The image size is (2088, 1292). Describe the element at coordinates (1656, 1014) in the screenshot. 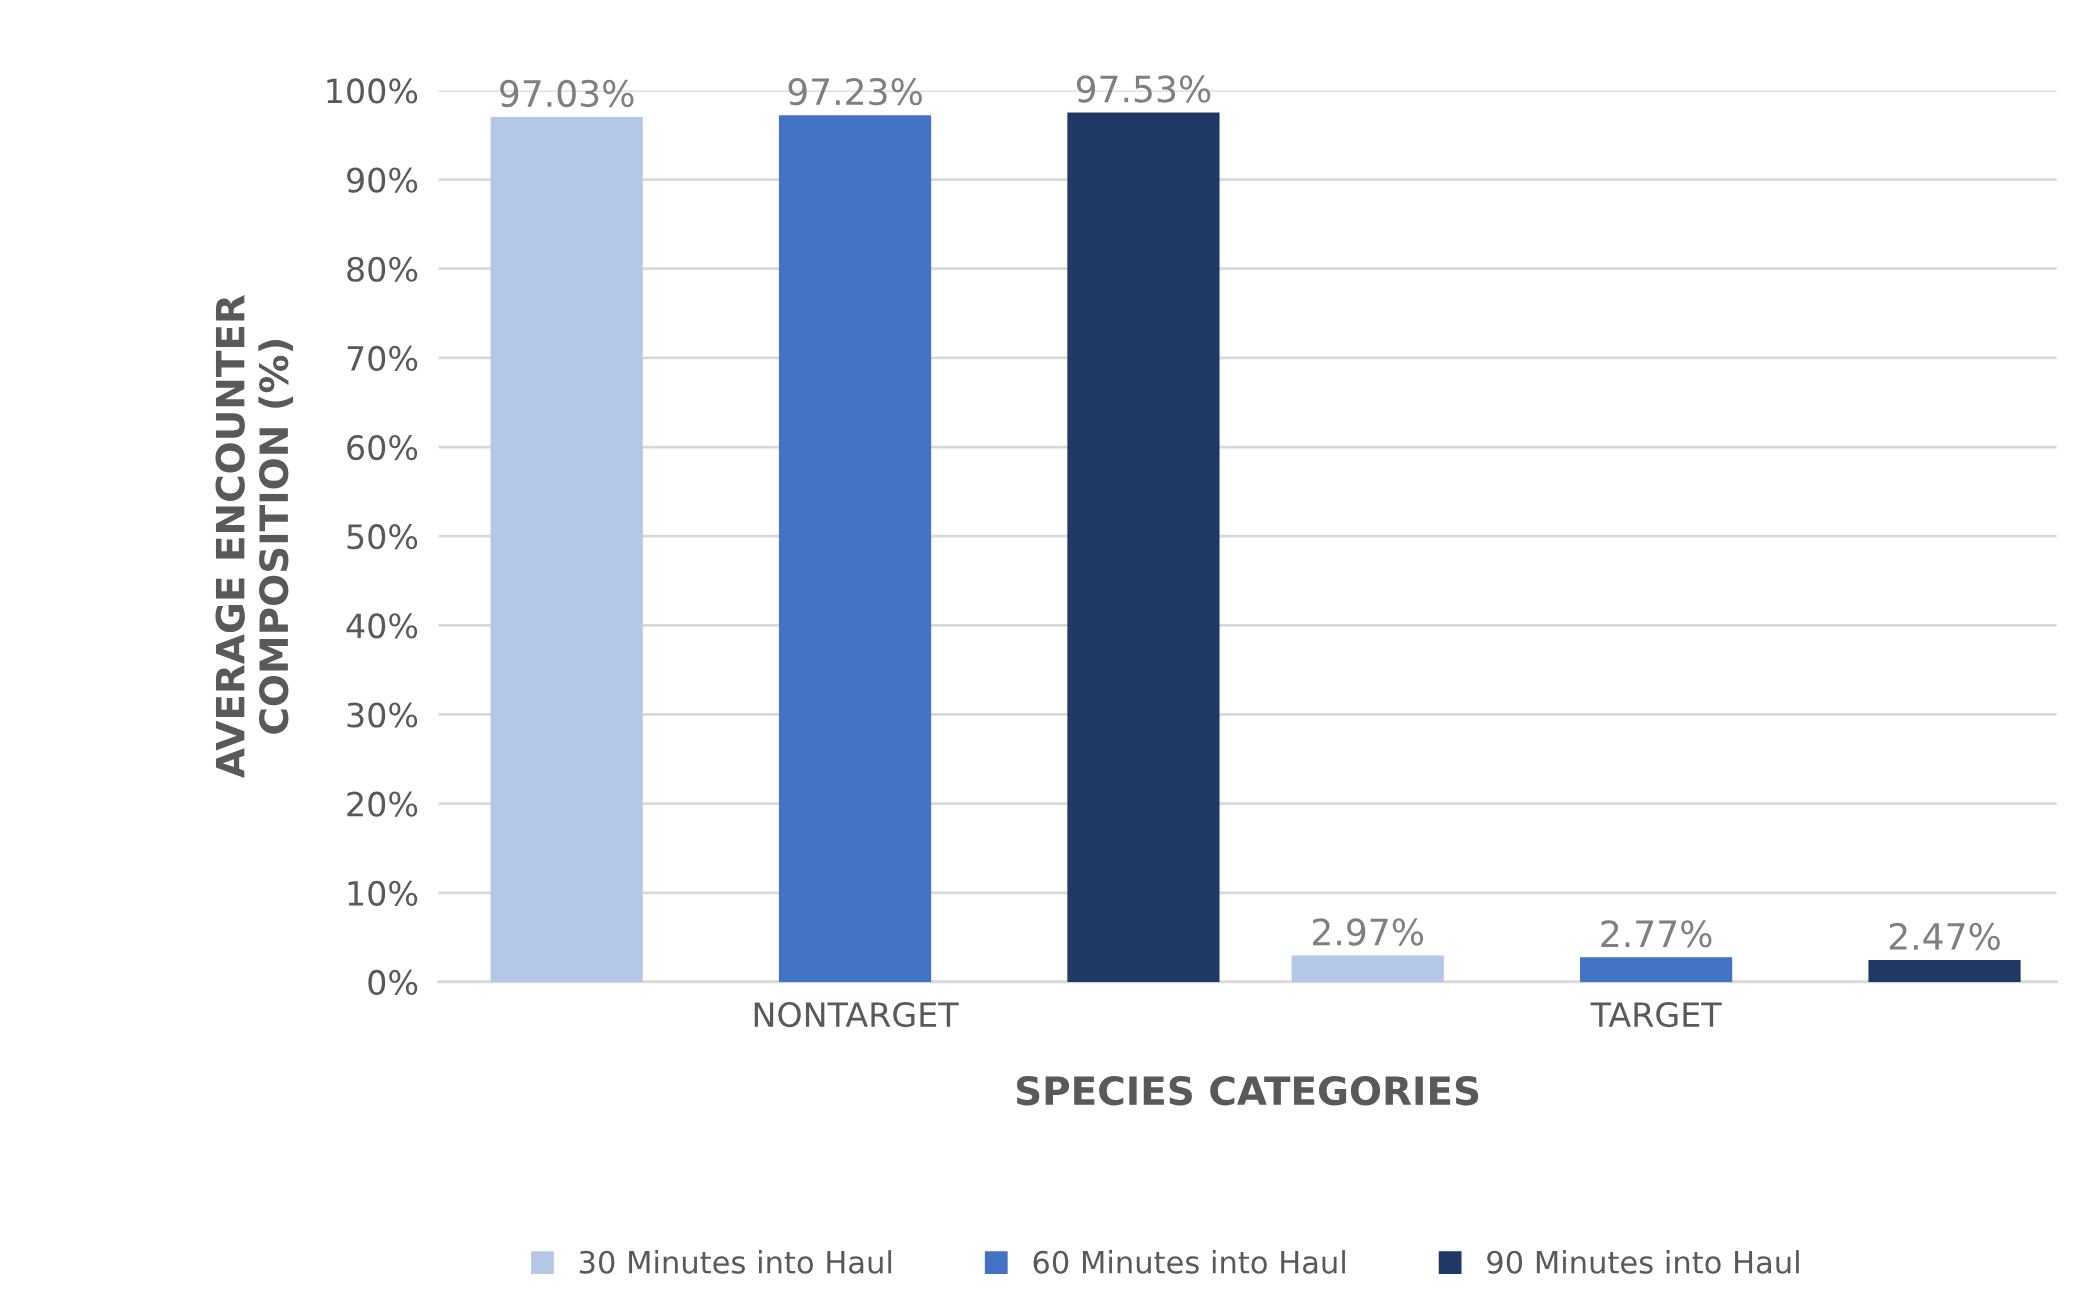

I see `x-tick-label: TARGET` at that location.